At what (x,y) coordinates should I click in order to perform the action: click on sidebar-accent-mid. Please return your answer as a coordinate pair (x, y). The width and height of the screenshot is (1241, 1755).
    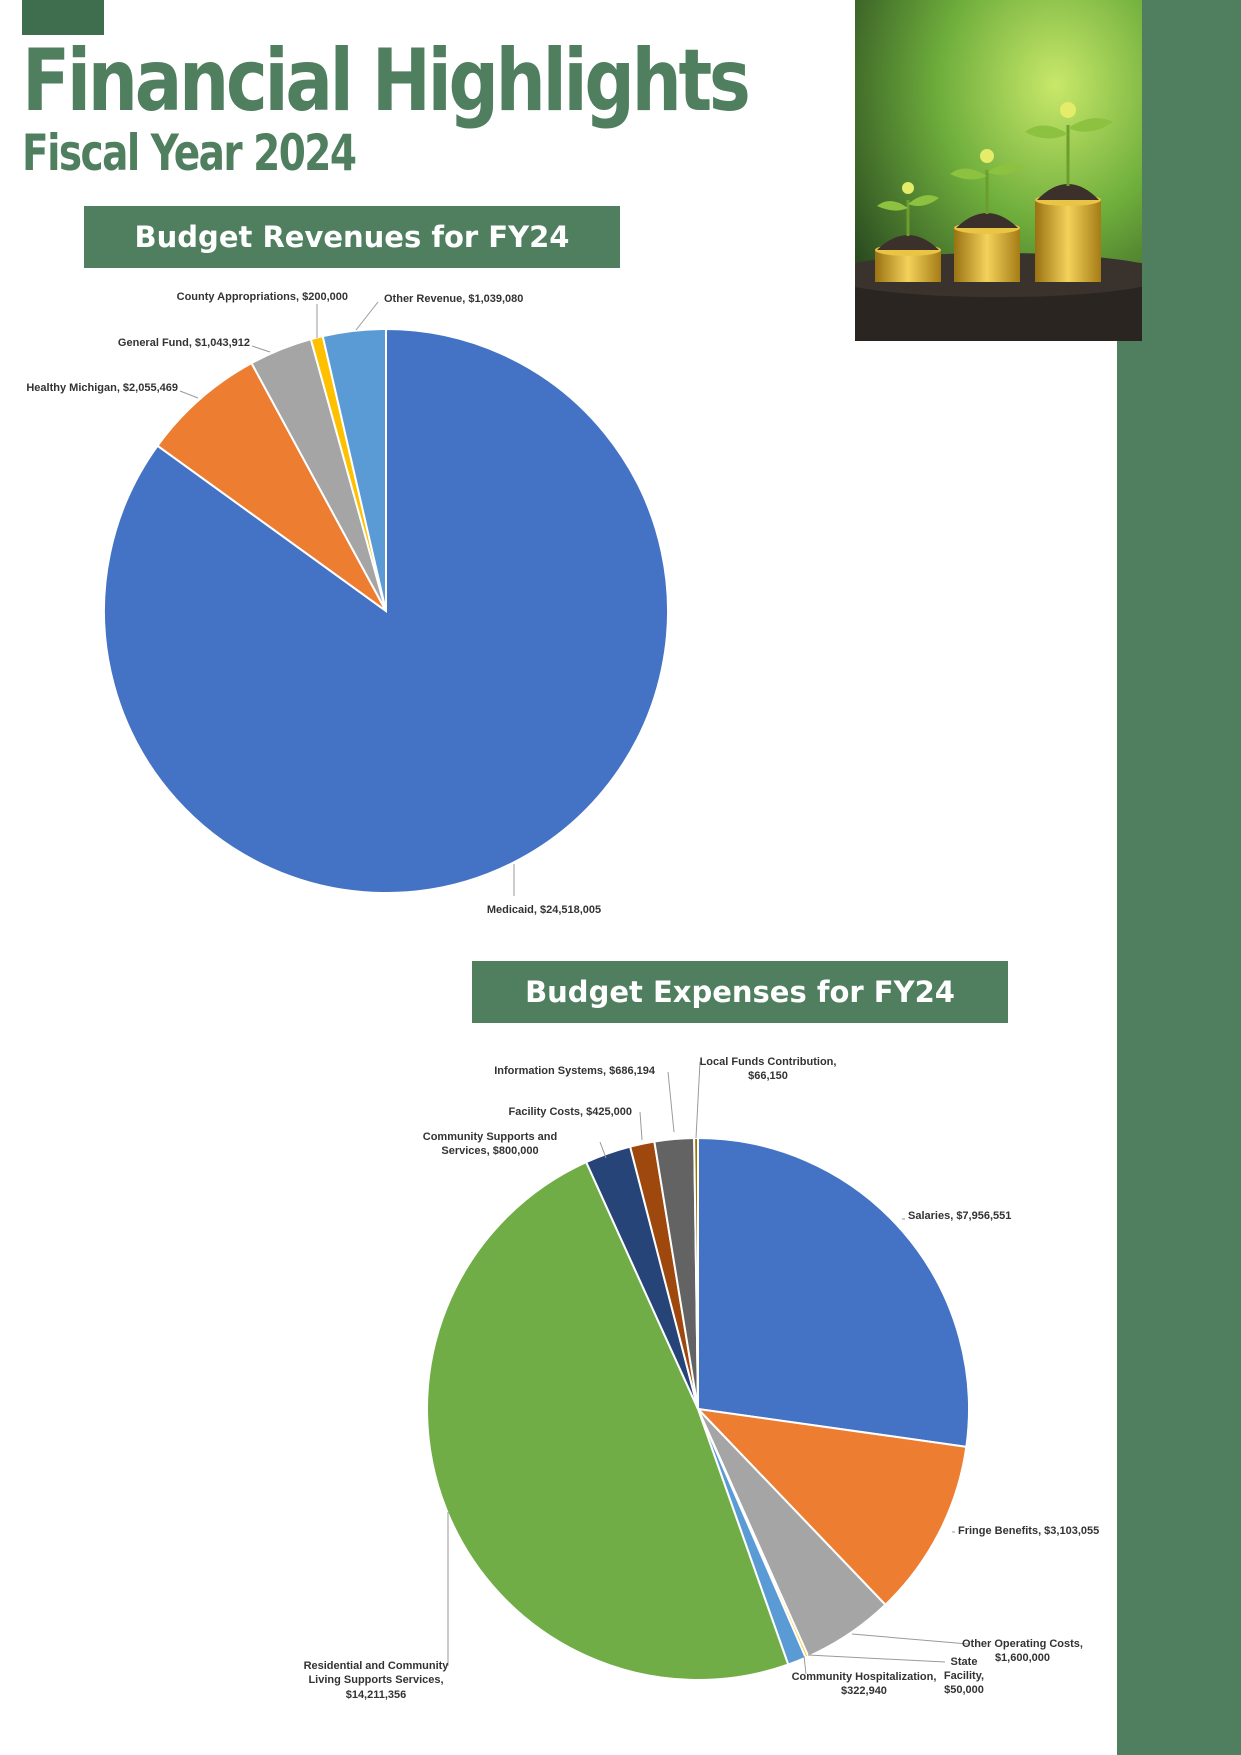
    Looking at the image, I should click on (1132, 690).